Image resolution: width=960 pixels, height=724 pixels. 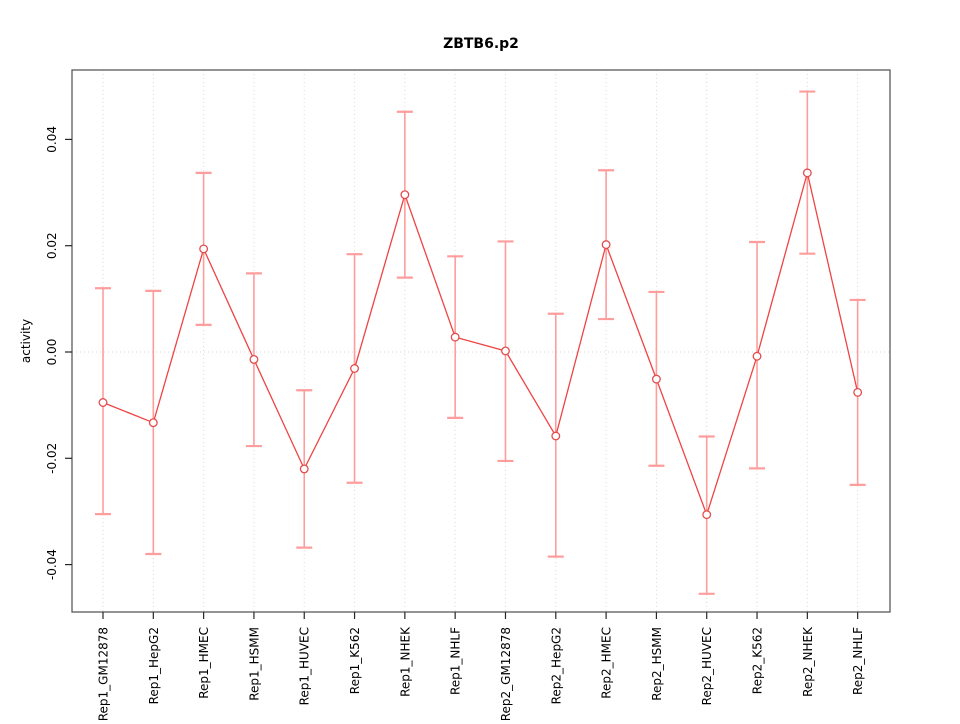 I want to click on x-tick-label: Rep1_NHEK, so click(x=405, y=661).